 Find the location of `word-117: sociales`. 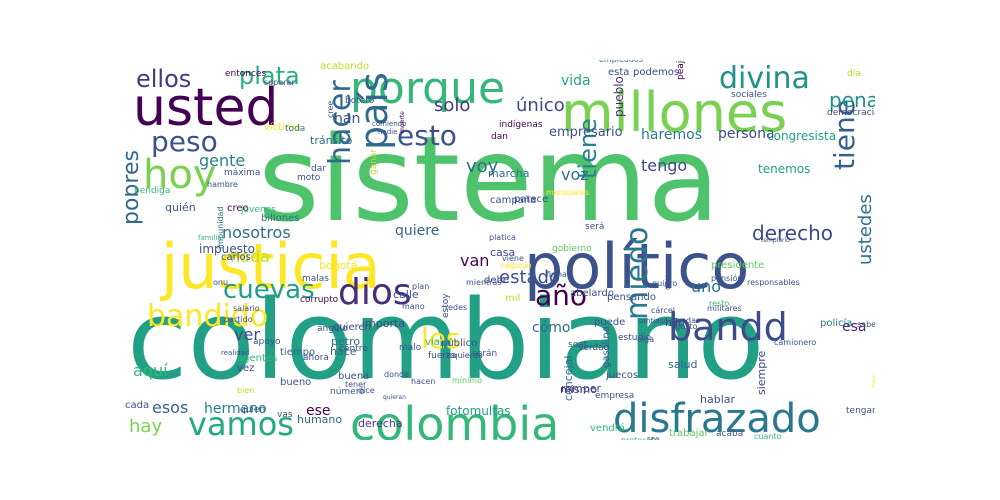

word-117: sociales is located at coordinates (749, 95).